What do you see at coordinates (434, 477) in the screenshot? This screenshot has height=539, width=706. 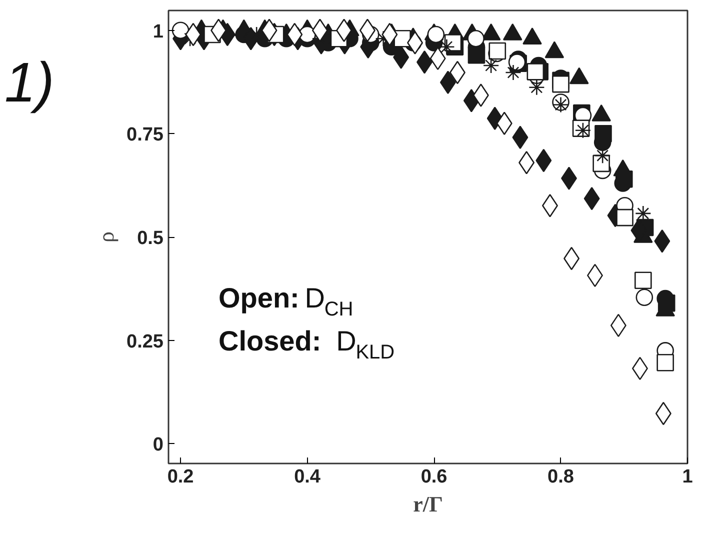 I see `x-tick-label: 0.6` at bounding box center [434, 477].